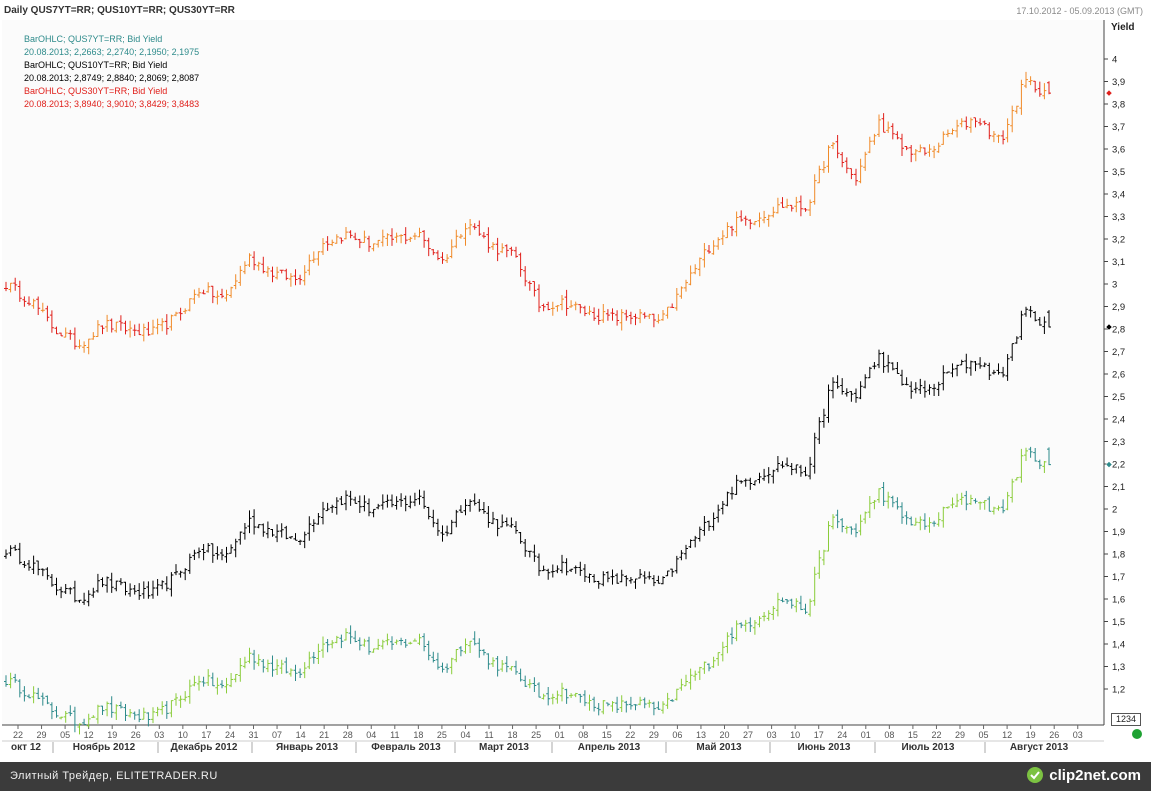 The width and height of the screenshot is (1151, 791). What do you see at coordinates (307, 747) in the screenshot?
I see `x-month-label: Январь 2013` at bounding box center [307, 747].